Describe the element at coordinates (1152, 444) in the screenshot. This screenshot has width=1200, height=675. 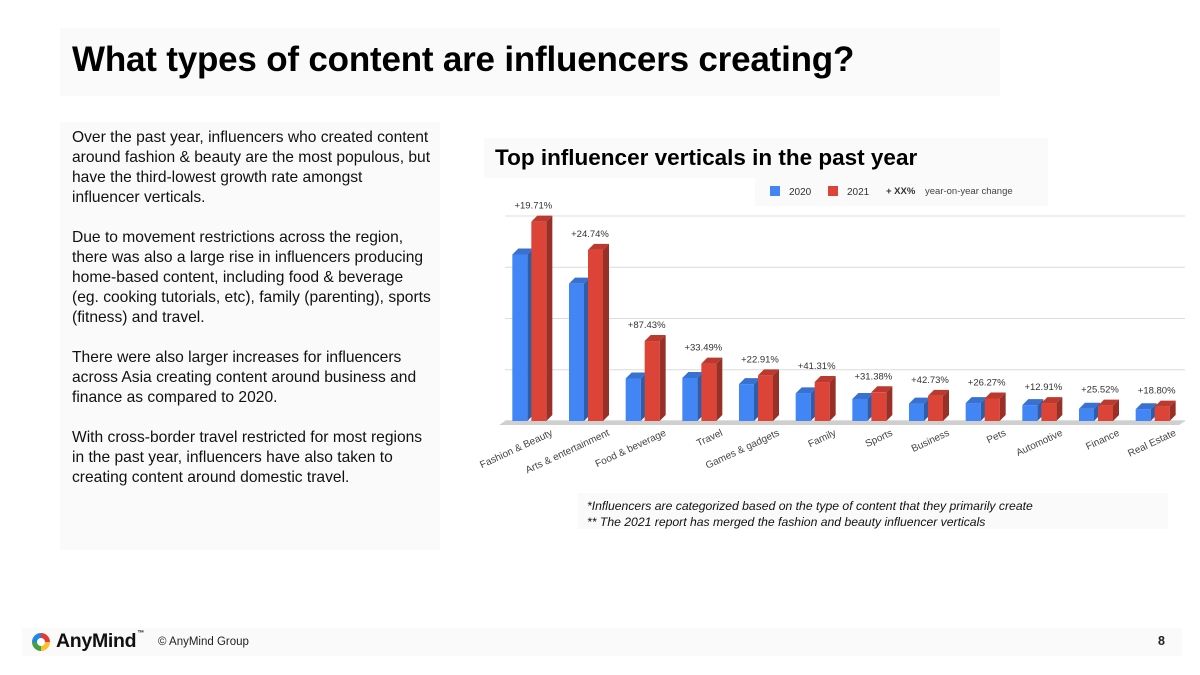
I see `category-label: Real Estate` at that location.